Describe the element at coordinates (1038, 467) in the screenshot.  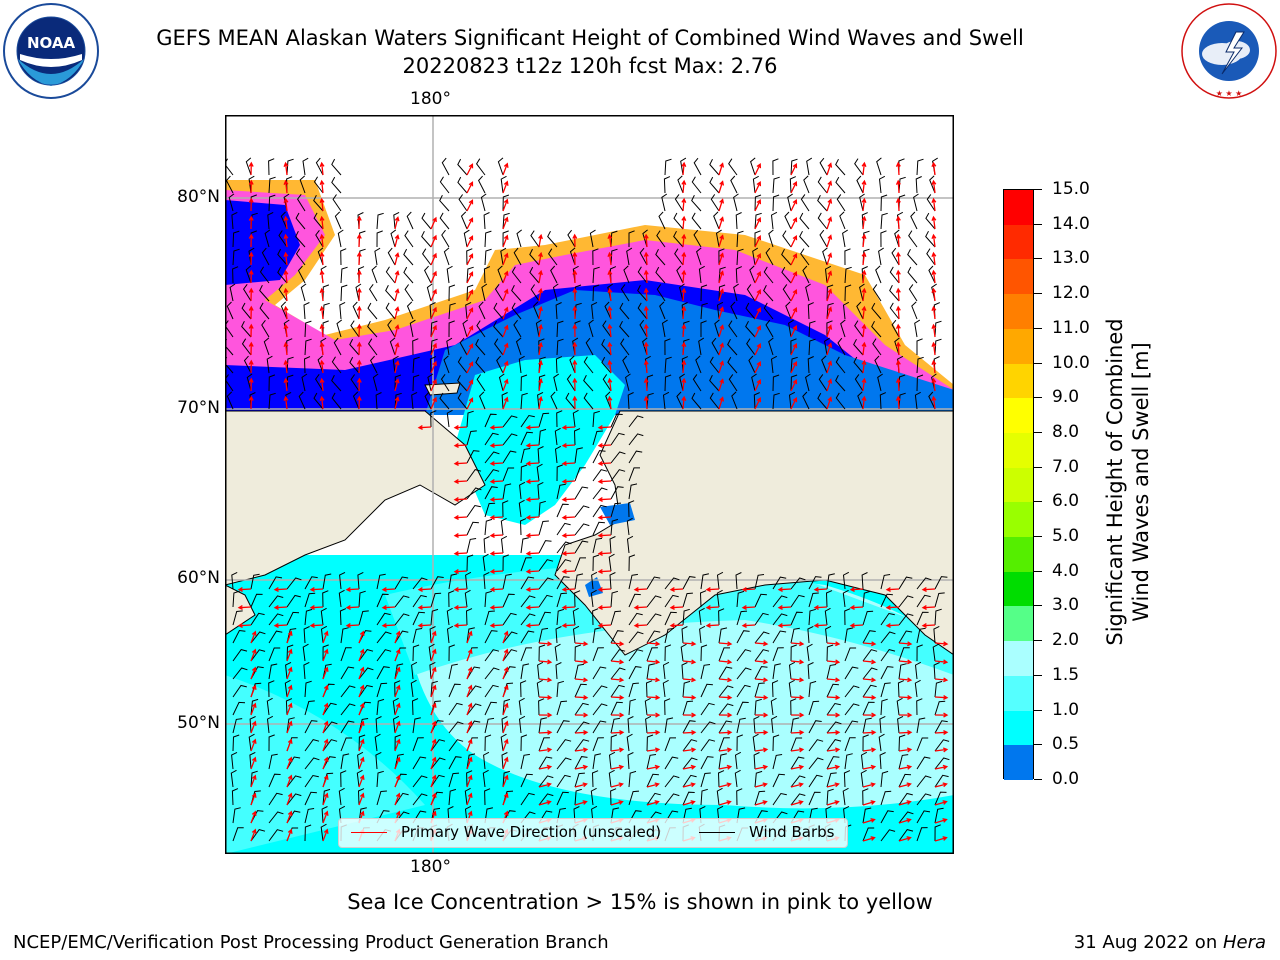
I see `colorbar-tick-mark` at that location.